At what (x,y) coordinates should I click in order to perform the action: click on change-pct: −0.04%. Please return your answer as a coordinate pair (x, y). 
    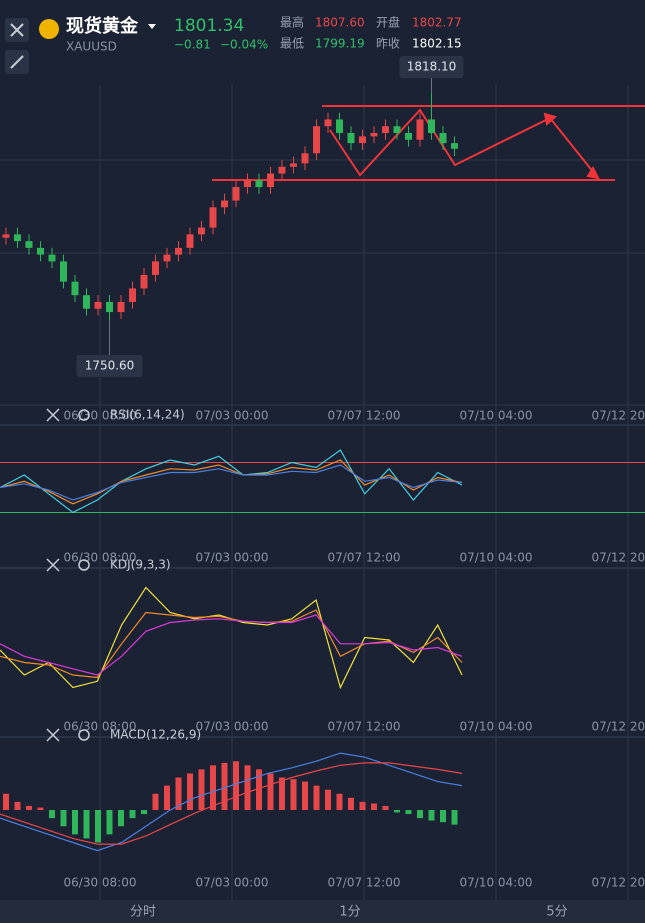
    Looking at the image, I should click on (244, 45).